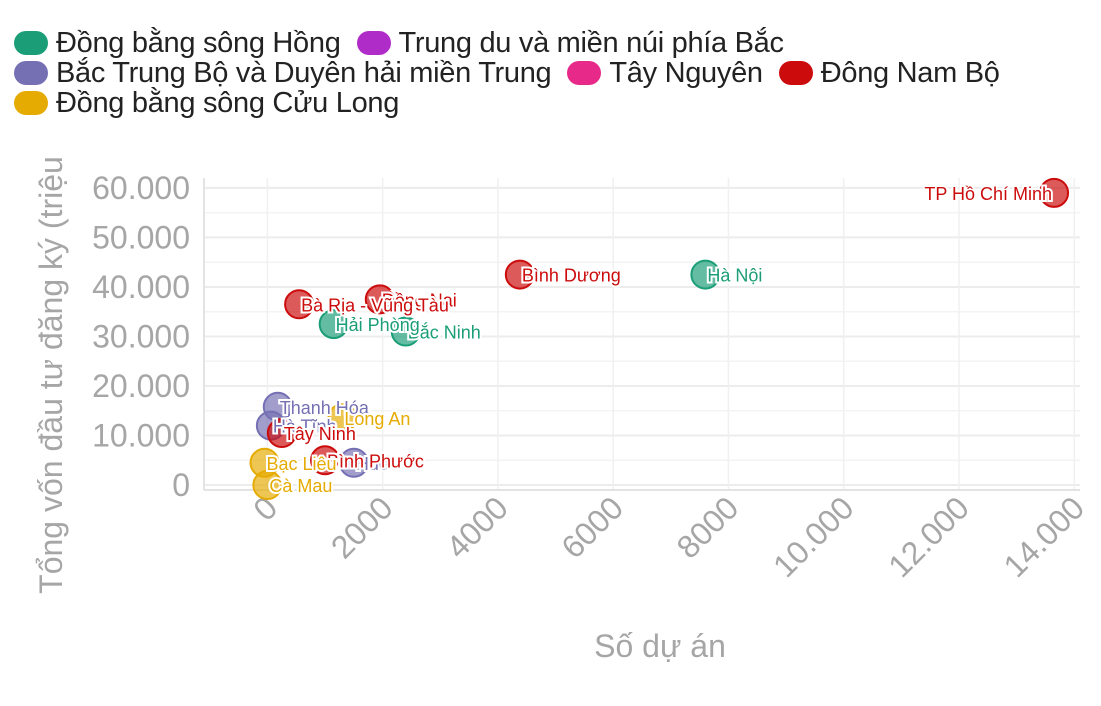 The image size is (1101, 706). I want to click on data-label: TP Hồ Chí Minh, so click(988, 194).